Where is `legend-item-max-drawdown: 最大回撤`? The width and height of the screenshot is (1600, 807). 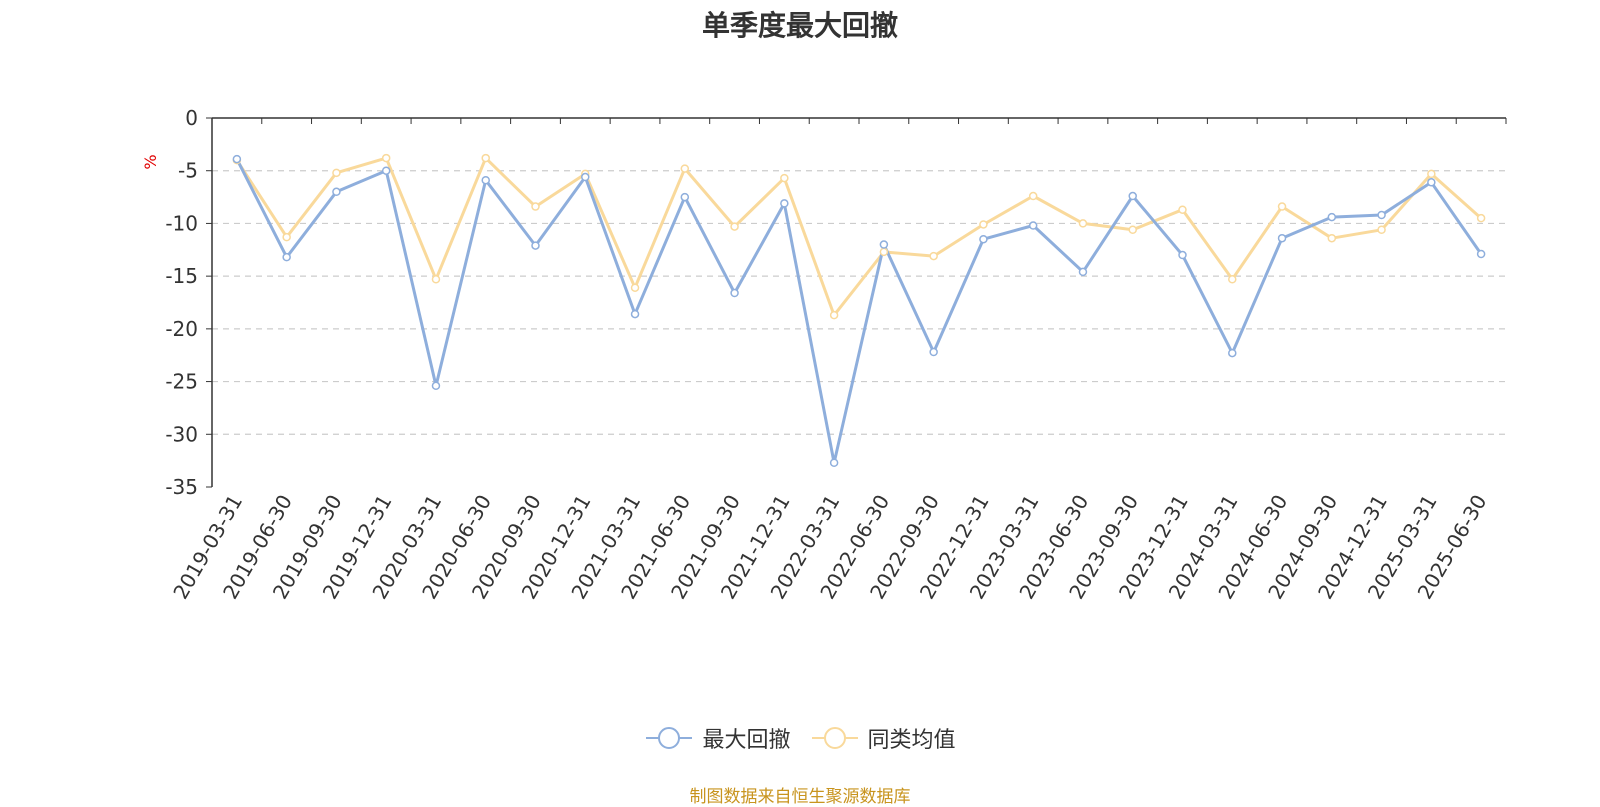
legend-item-max-drawdown: 最大回撤 is located at coordinates (717, 738).